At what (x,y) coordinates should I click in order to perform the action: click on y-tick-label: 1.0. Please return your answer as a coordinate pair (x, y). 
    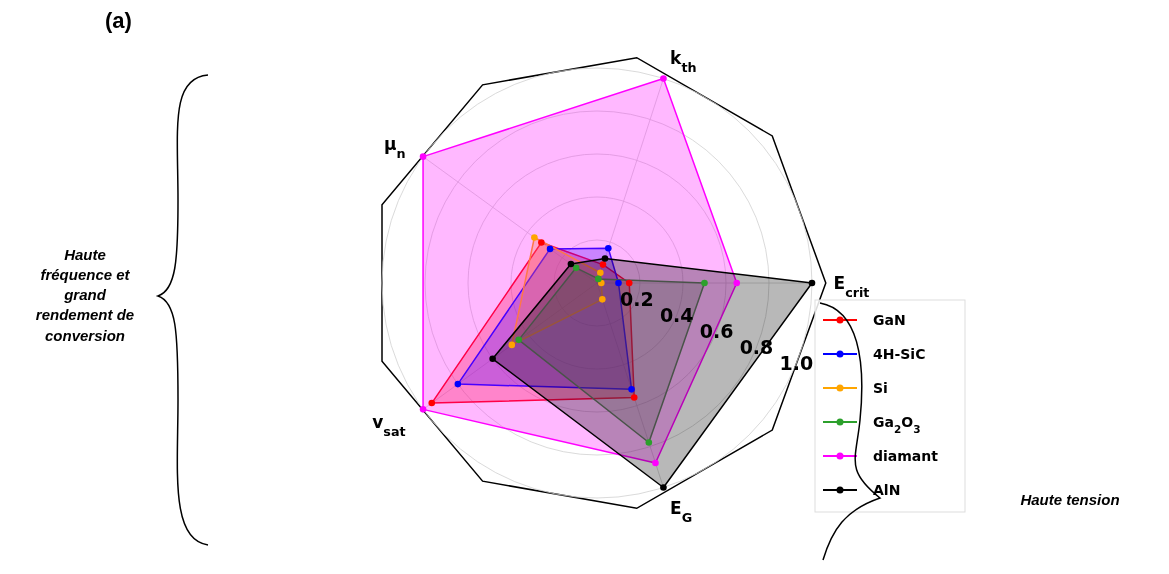
    Looking at the image, I should click on (796, 363).